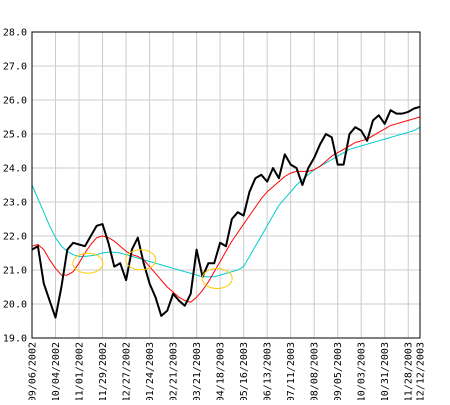  What do you see at coordinates (150, 371) in the screenshot?
I see `x-tick-label: 01/24/2003` at bounding box center [150, 371].